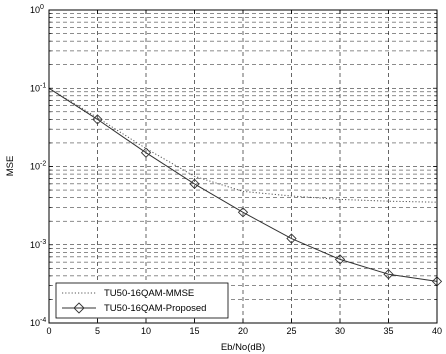 This screenshot has width=446, height=354. I want to click on x-tick-label: 5, so click(97, 331).